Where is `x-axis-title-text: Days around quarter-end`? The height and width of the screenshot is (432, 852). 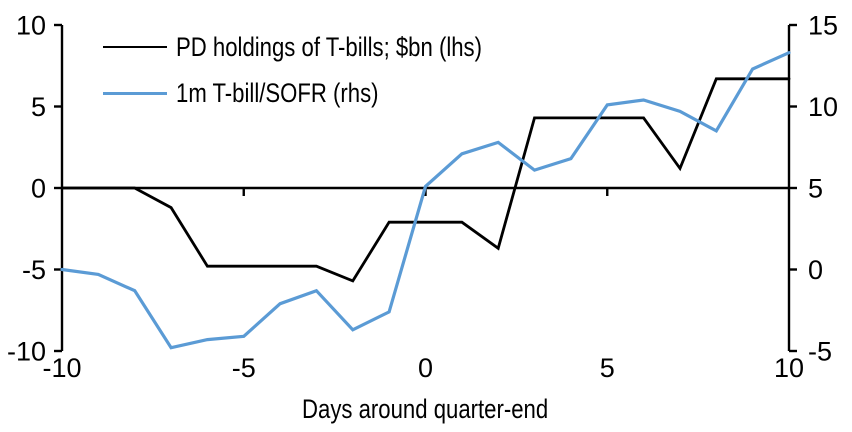 x-axis-title-text: Days around quarter-end is located at coordinates (425, 409).